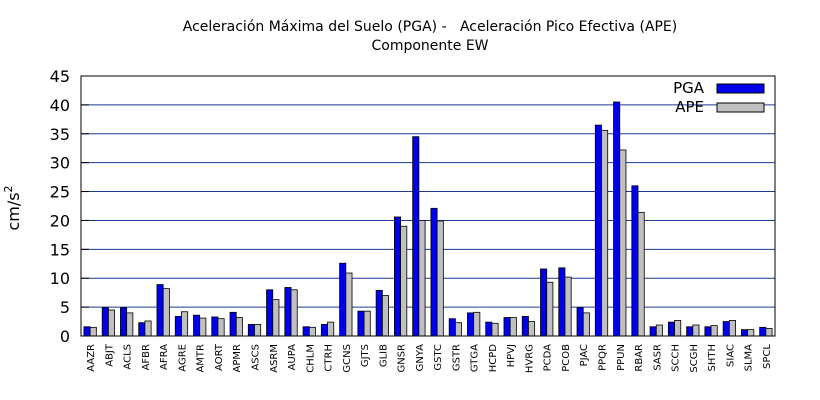 This screenshot has width=820, height=400. What do you see at coordinates (562, 302) in the screenshot?
I see `bar-pga-pcob` at bounding box center [562, 302].